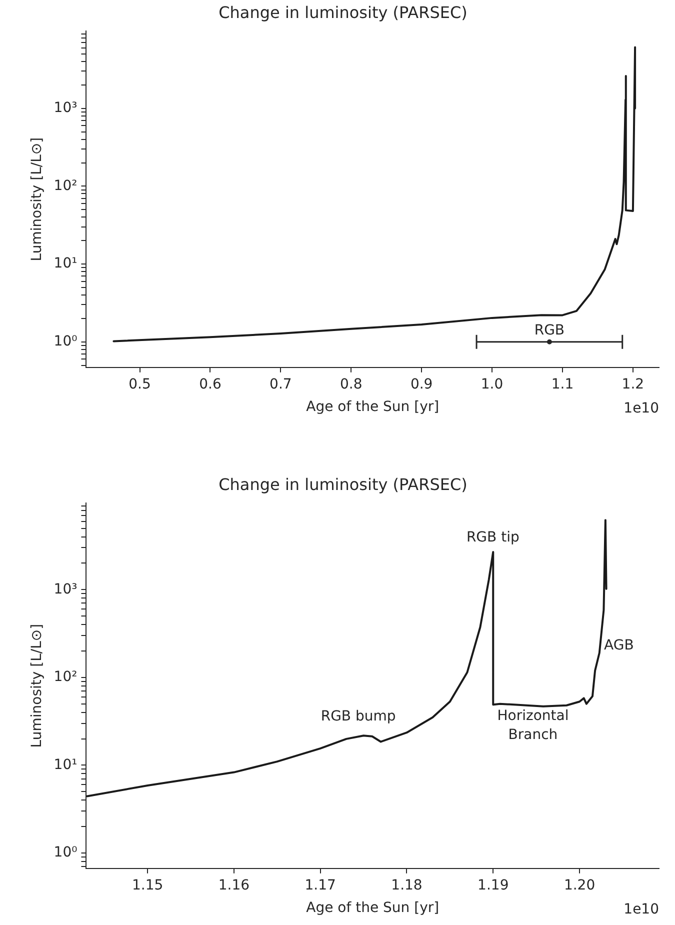  What do you see at coordinates (493, 885) in the screenshot?
I see `x-tick-label: 1.19` at bounding box center [493, 885].